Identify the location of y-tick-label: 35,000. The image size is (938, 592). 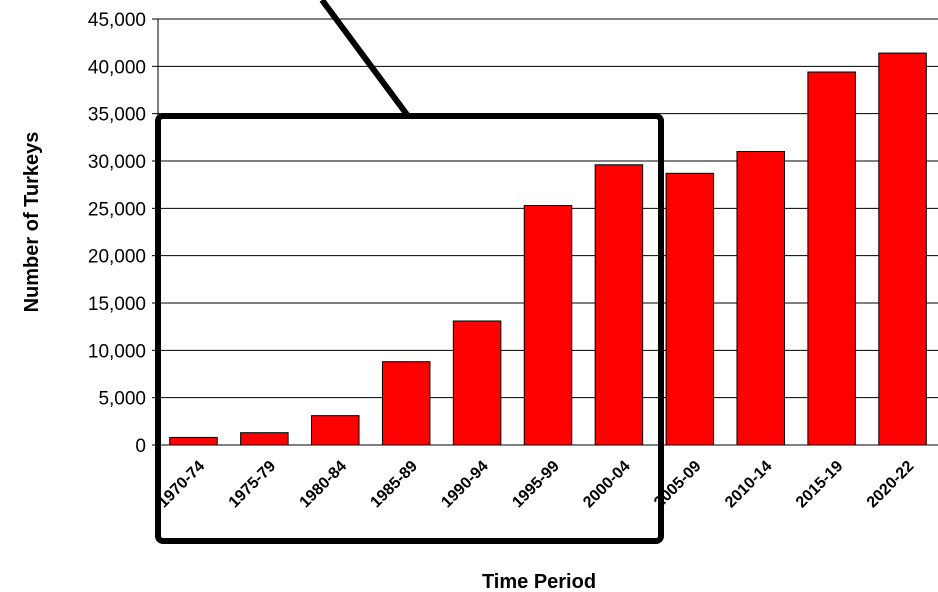
(117, 115).